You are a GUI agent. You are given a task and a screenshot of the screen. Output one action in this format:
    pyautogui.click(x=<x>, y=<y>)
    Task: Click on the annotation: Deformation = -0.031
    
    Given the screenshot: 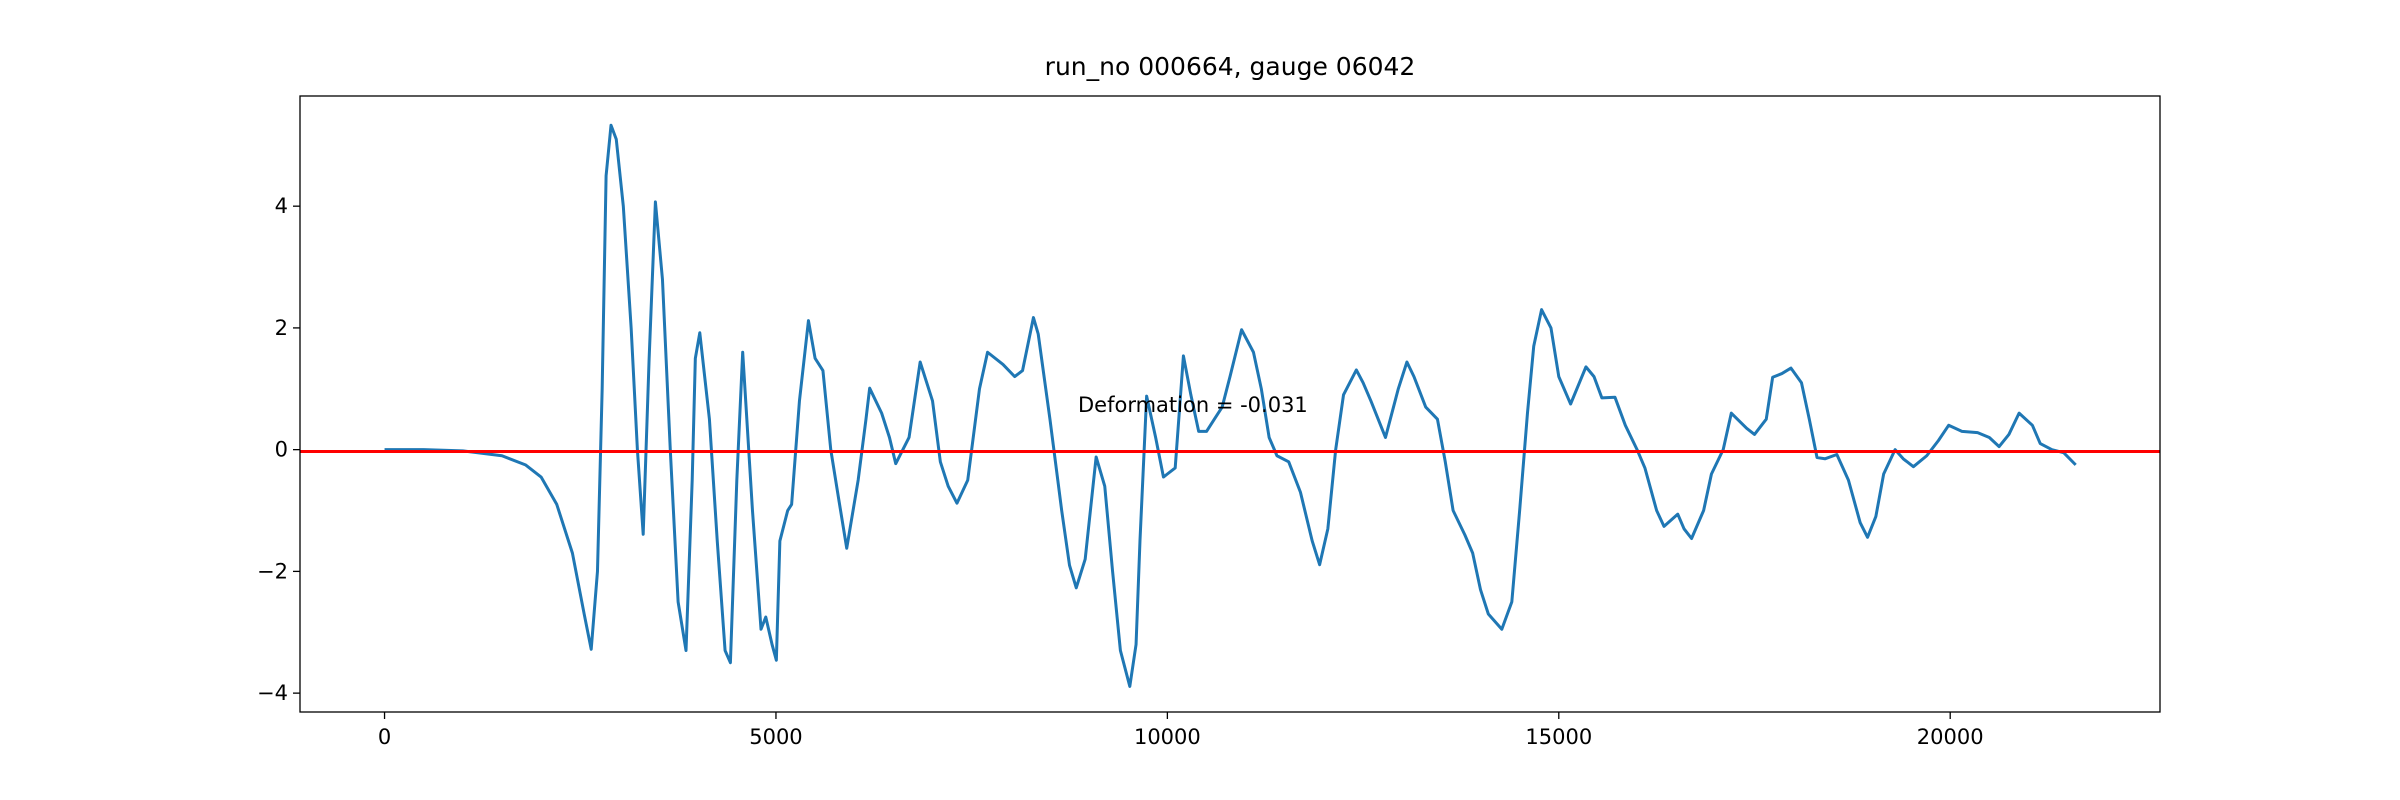 What is the action you would take?
    pyautogui.click(x=1193, y=405)
    